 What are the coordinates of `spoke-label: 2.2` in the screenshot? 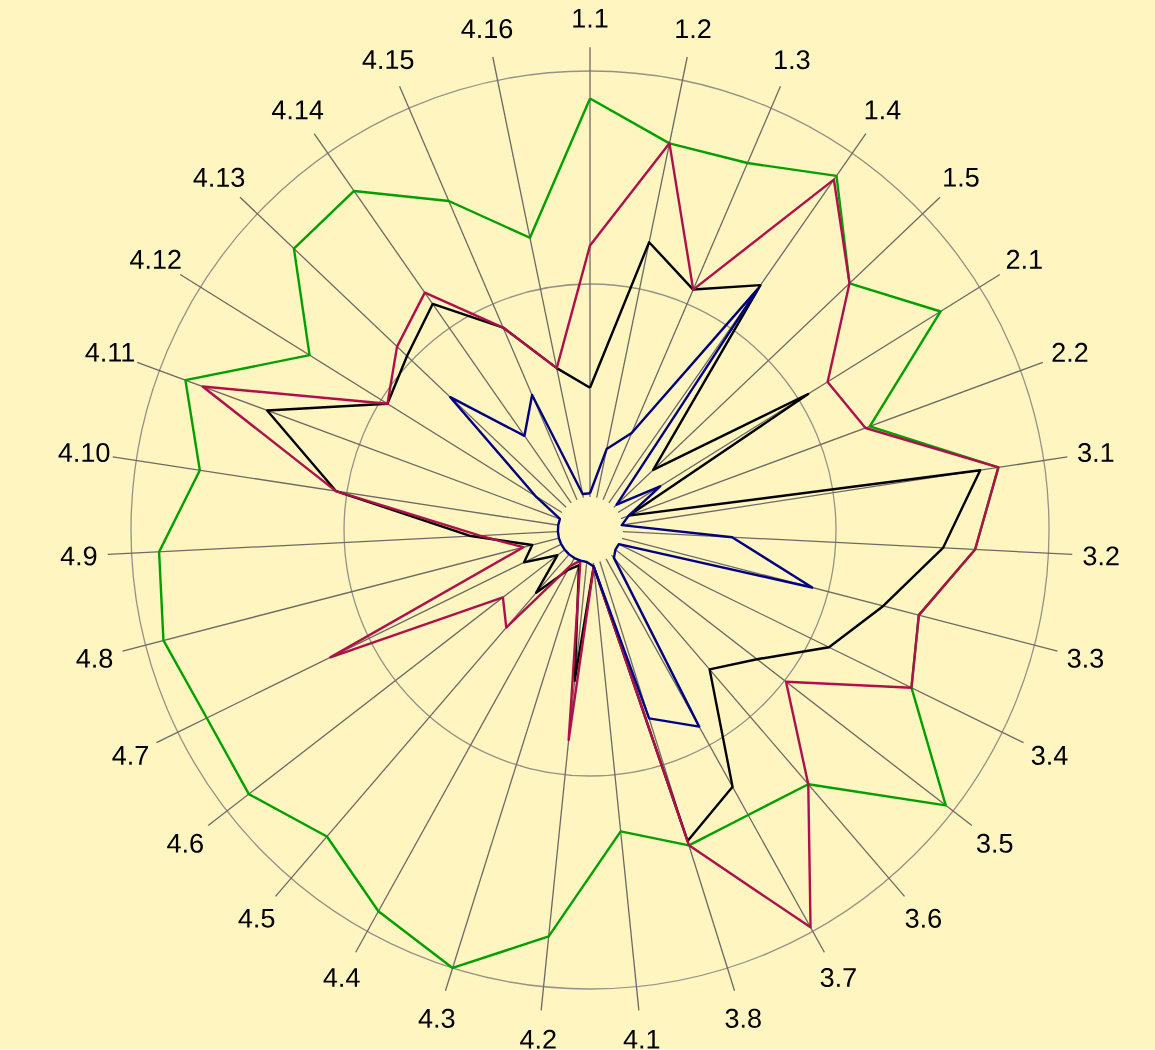 It's located at (1070, 352).